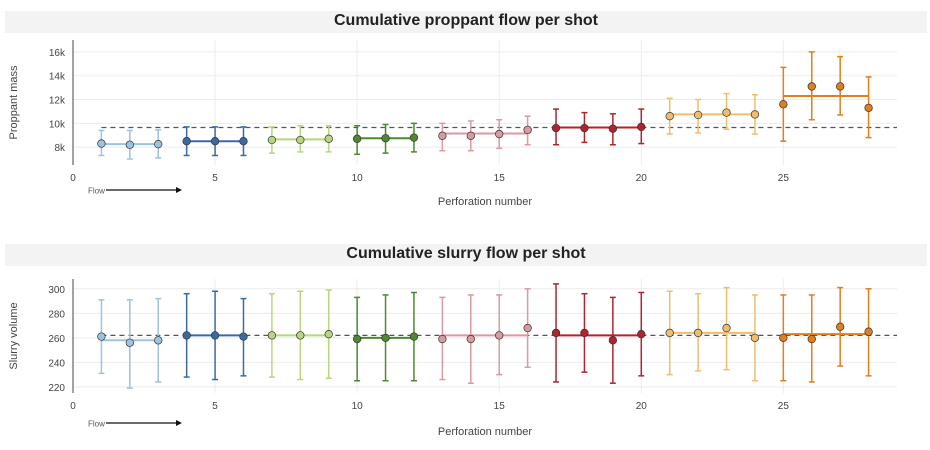 Image resolution: width=930 pixels, height=450 pixels. Describe the element at coordinates (14, 335) in the screenshot. I see `y-axis-title: Slurry volume` at that location.